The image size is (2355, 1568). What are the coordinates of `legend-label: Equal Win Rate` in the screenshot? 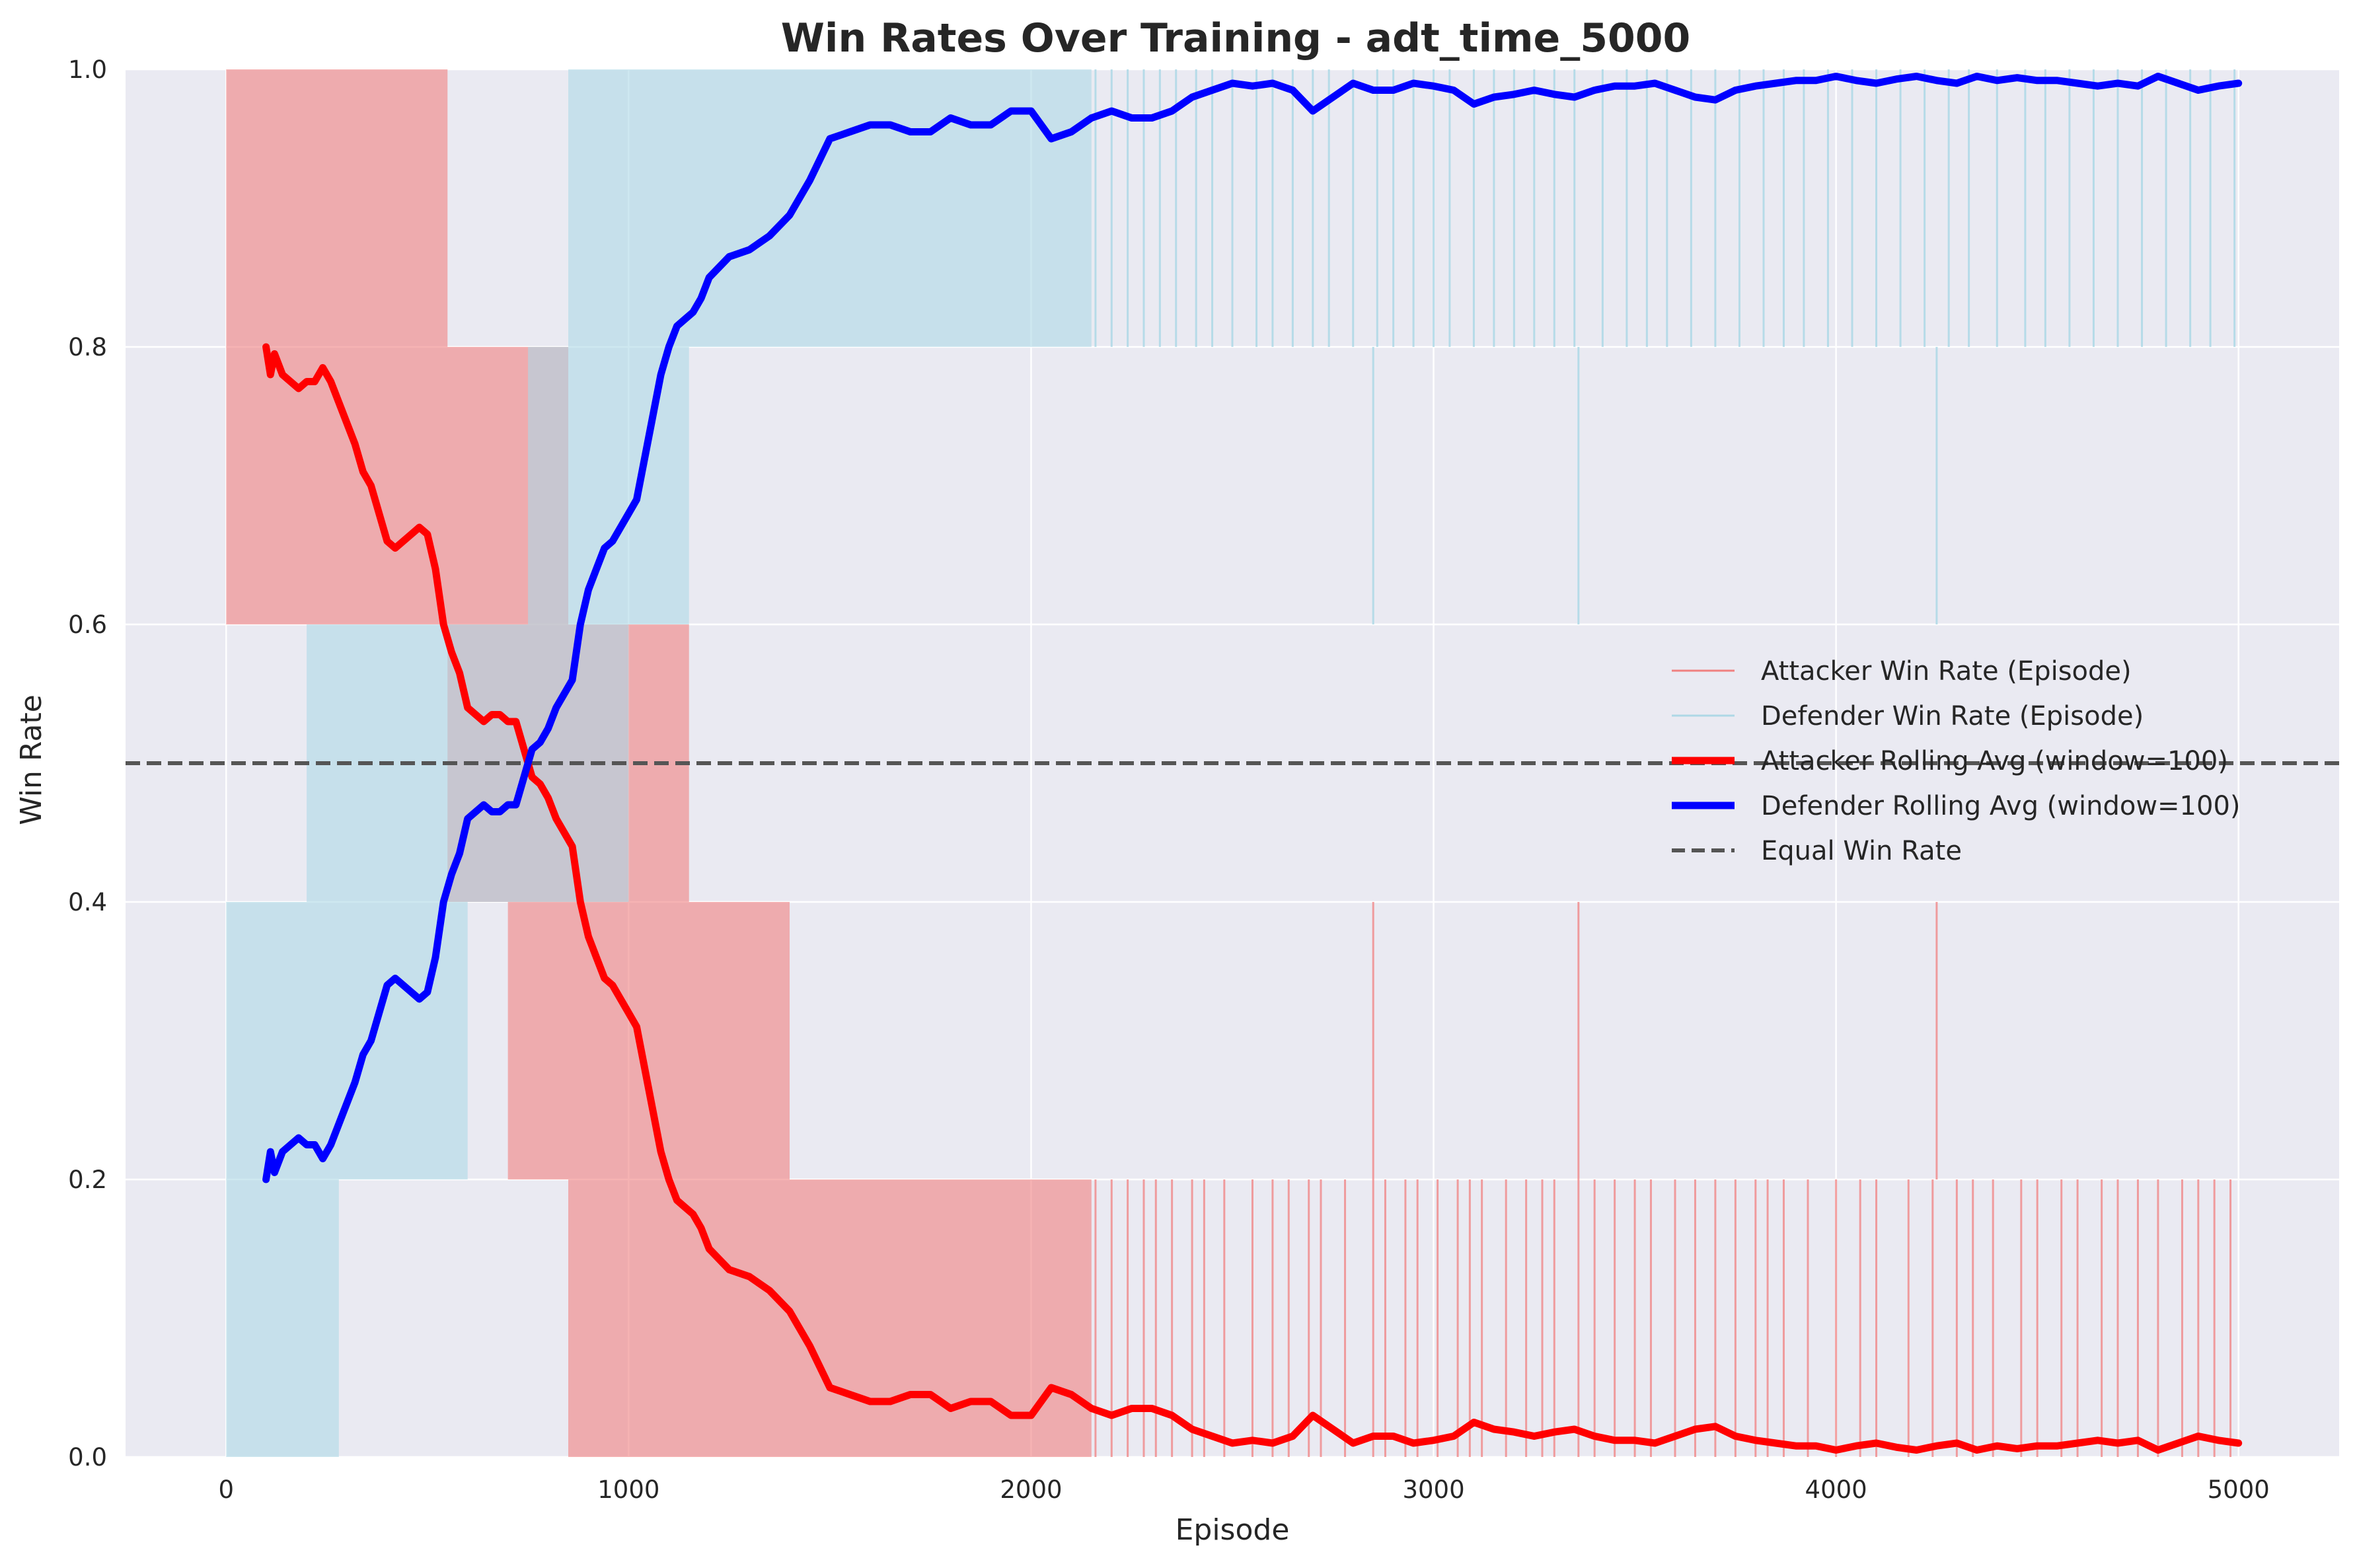 It's located at (1862, 851).